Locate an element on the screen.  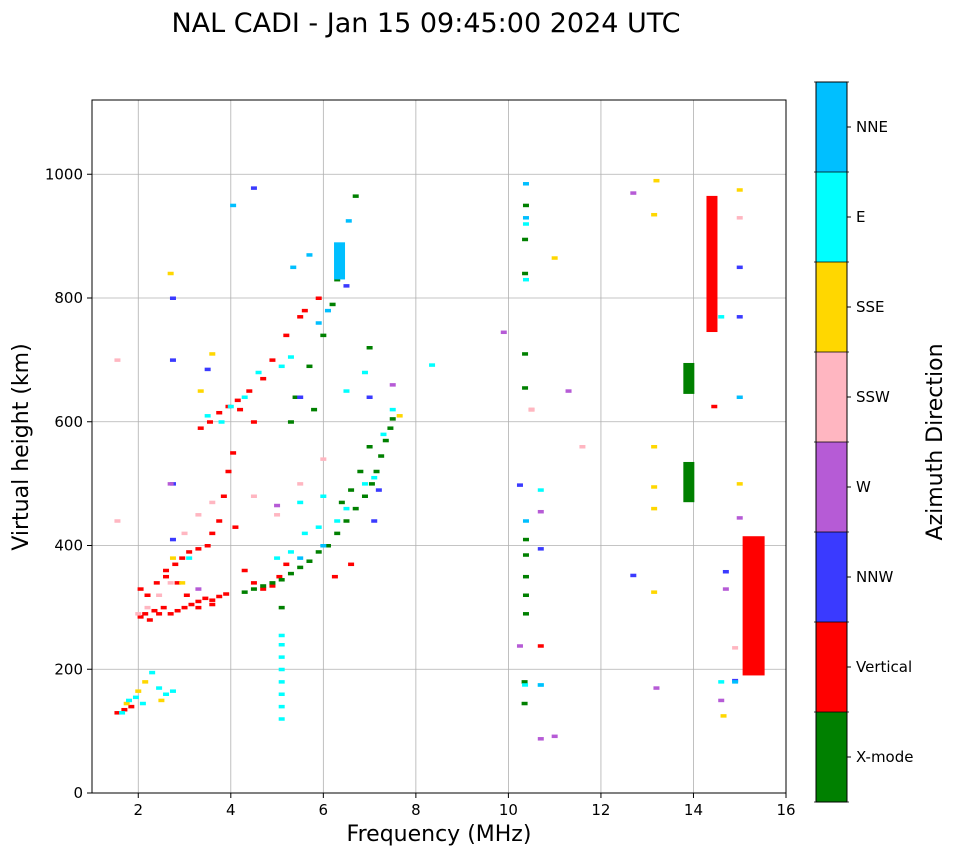
y-axis-label: Virtual height (km) is located at coordinates (21, 446).